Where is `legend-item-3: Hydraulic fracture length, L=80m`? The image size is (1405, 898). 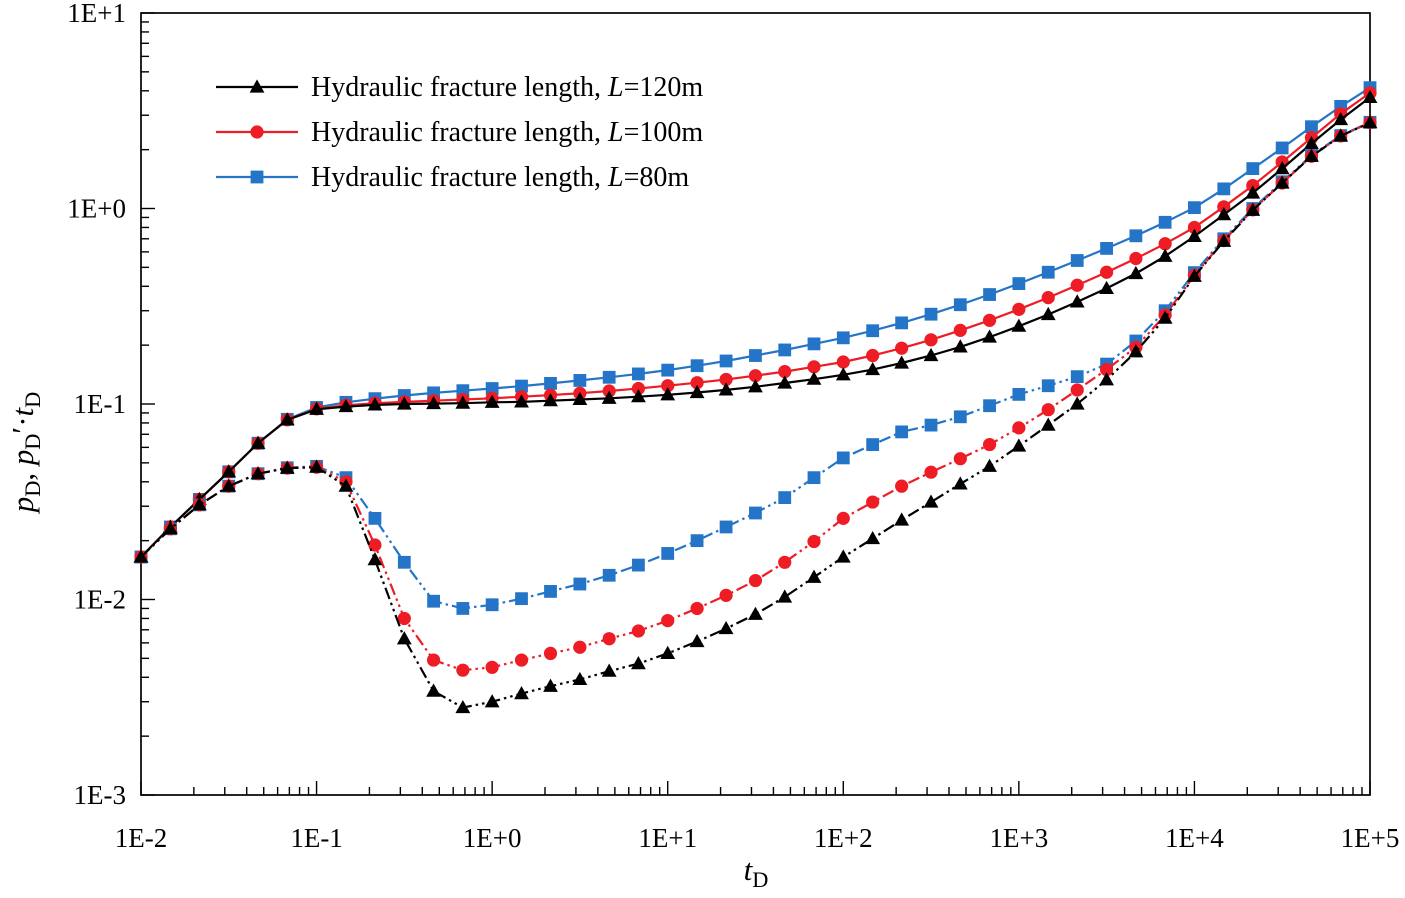
legend-item-3: Hydraulic fracture length, L=80m is located at coordinates (452, 177).